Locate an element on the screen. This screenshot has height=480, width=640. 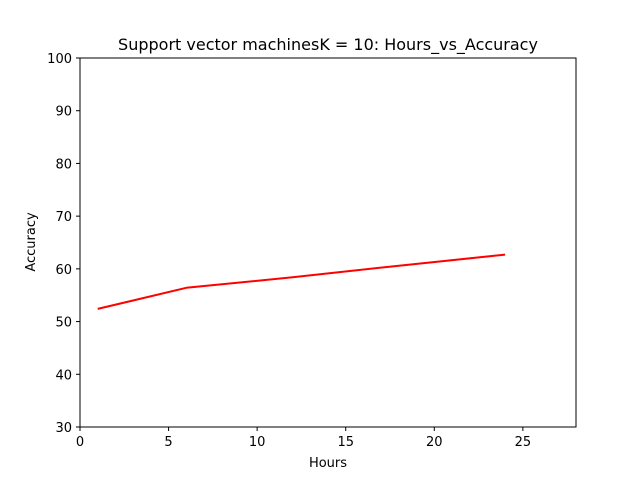
accuracy-line is located at coordinates (301, 281).